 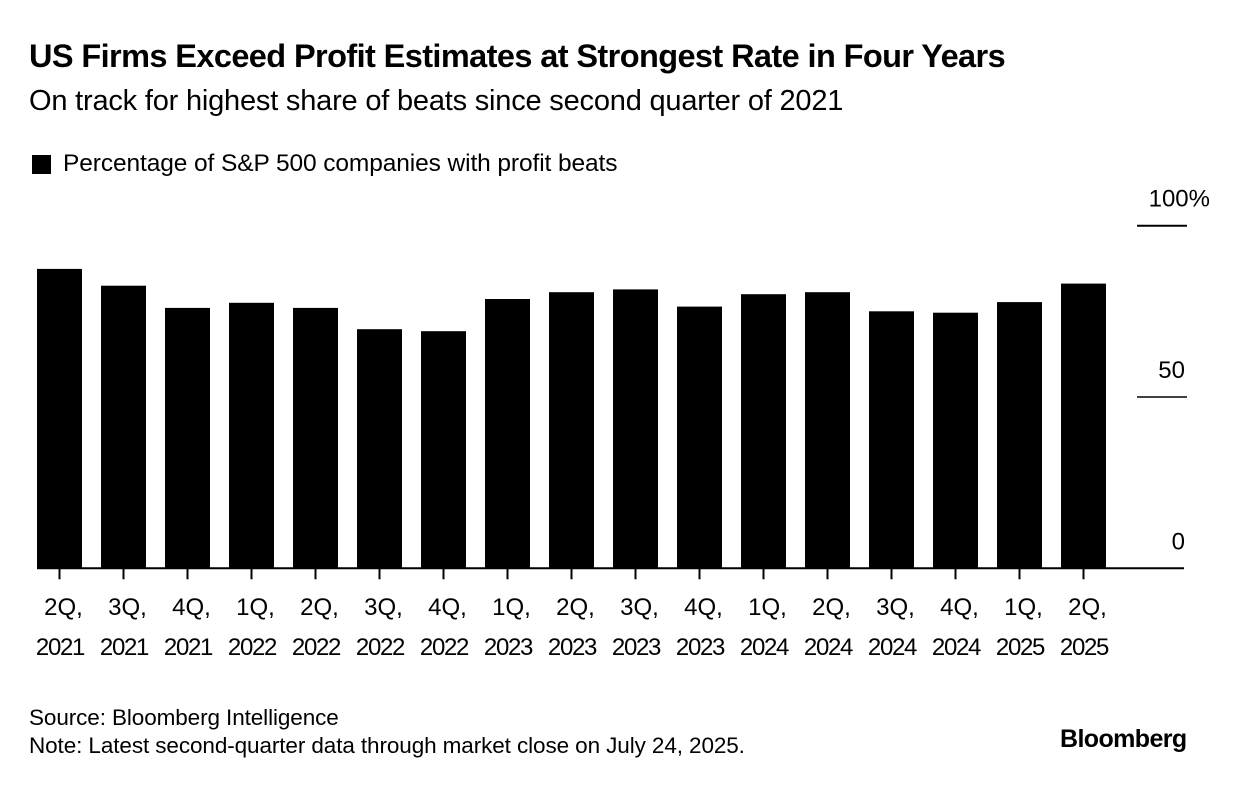 I want to click on bar-2Q-2024, so click(x=827, y=430).